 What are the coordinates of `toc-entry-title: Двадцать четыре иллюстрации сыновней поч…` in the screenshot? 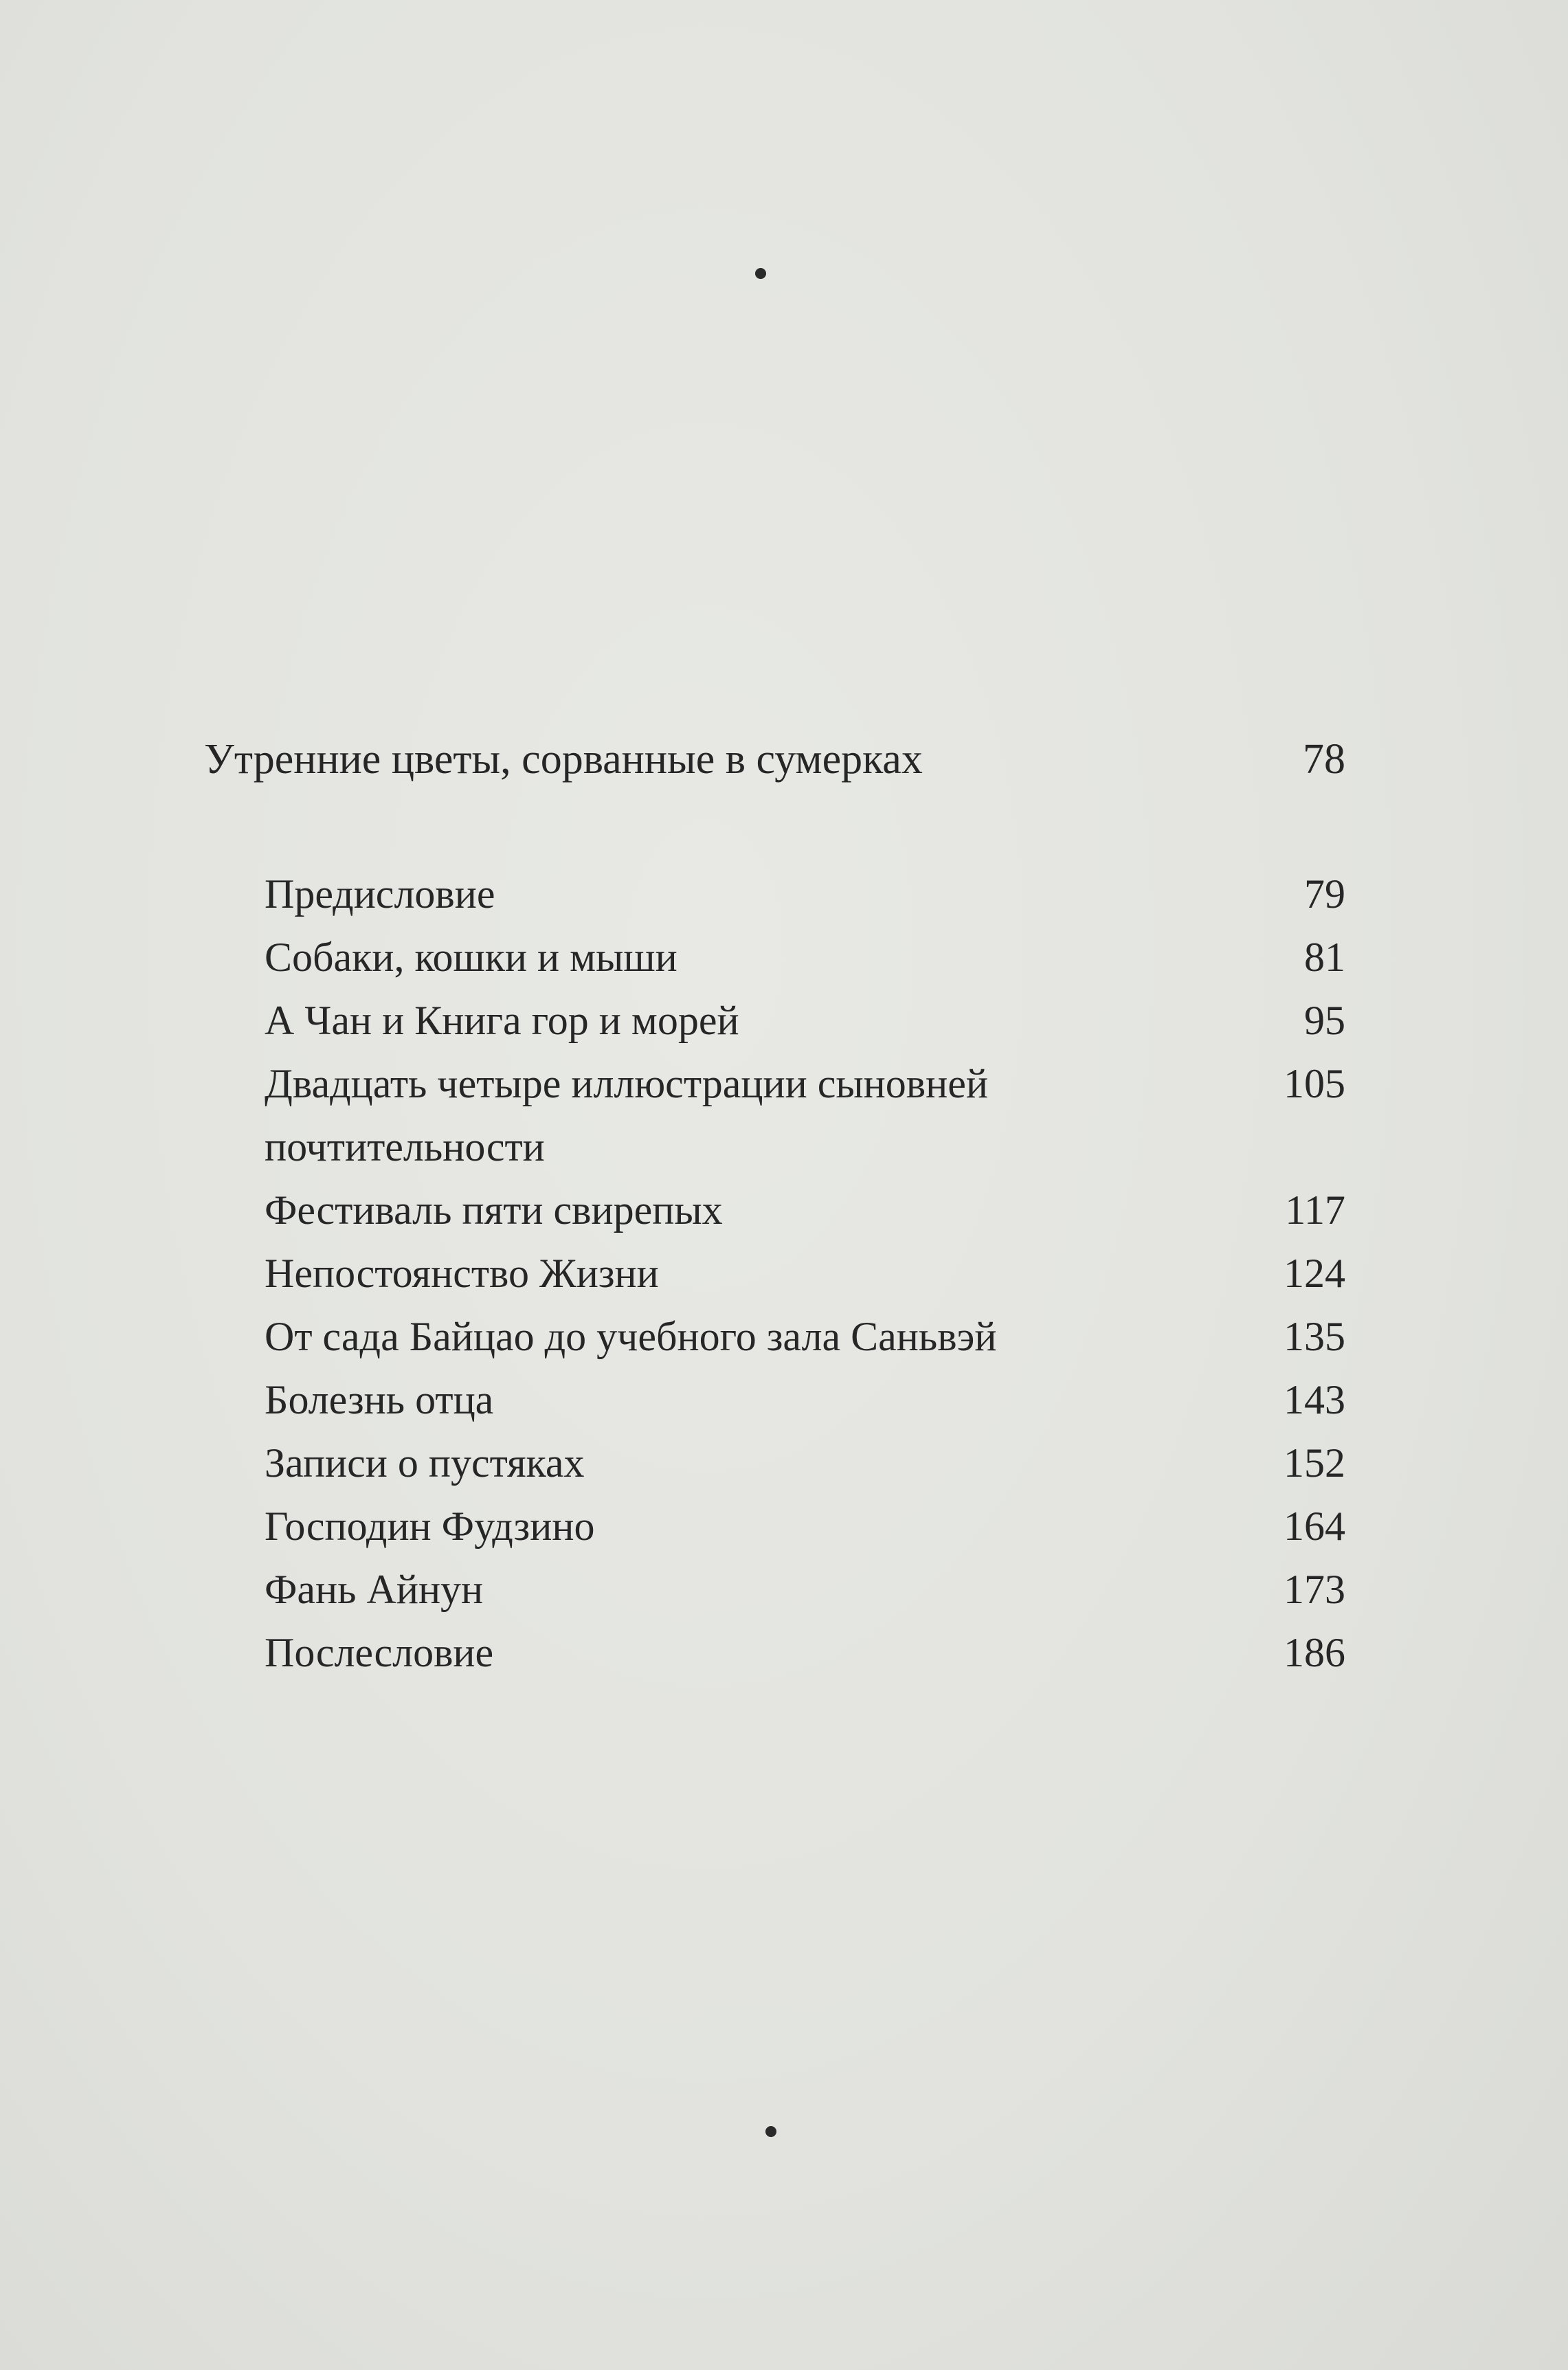 It's located at (626, 1115).